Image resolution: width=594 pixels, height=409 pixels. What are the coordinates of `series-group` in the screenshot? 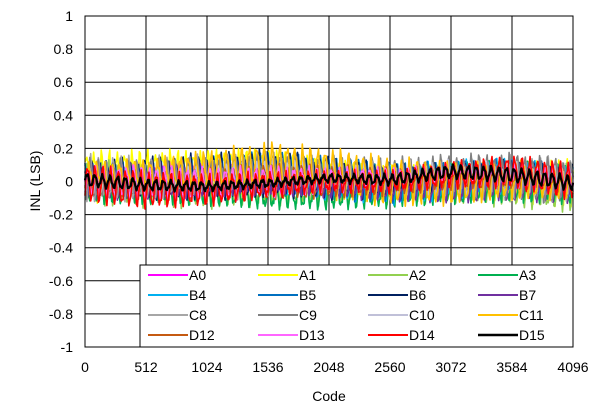 It's located at (329, 177).